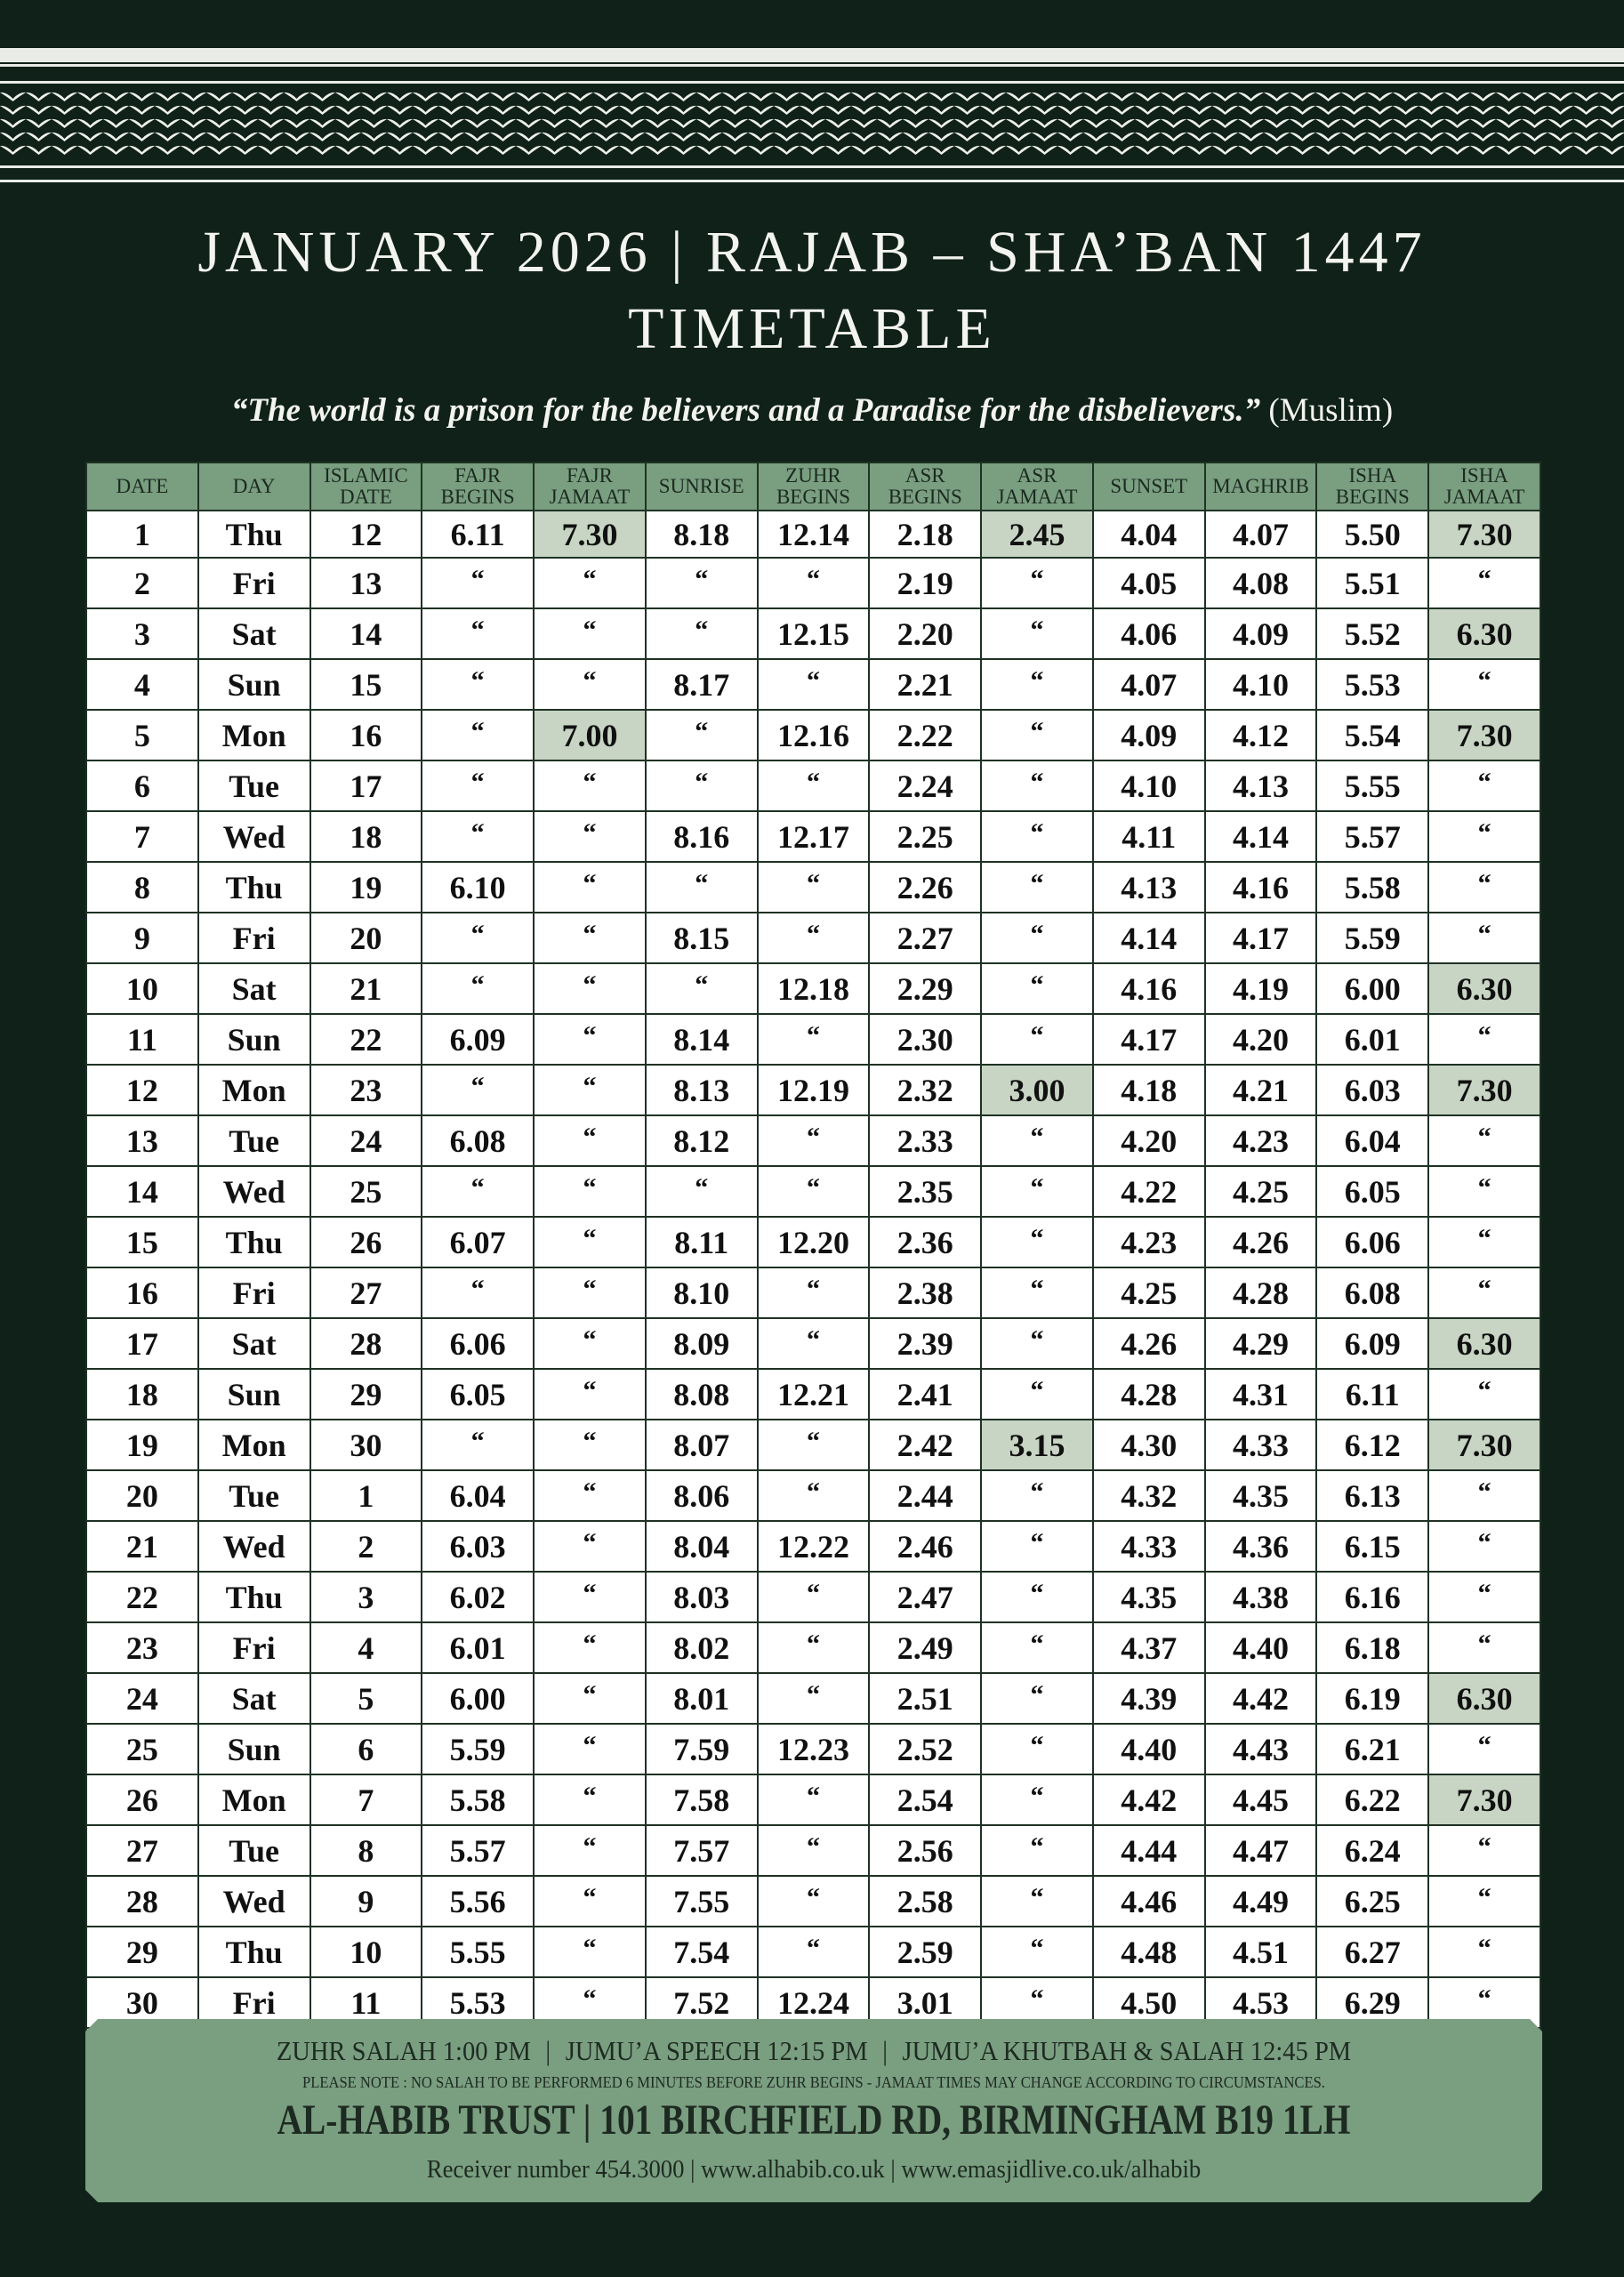 The height and width of the screenshot is (2277, 1624). What do you see at coordinates (701, 1140) in the screenshot?
I see `table-cell: 8.12` at bounding box center [701, 1140].